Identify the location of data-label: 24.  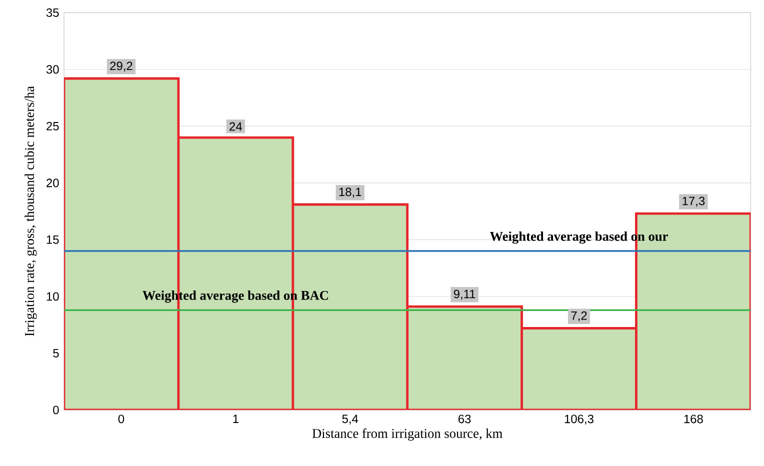
(236, 126).